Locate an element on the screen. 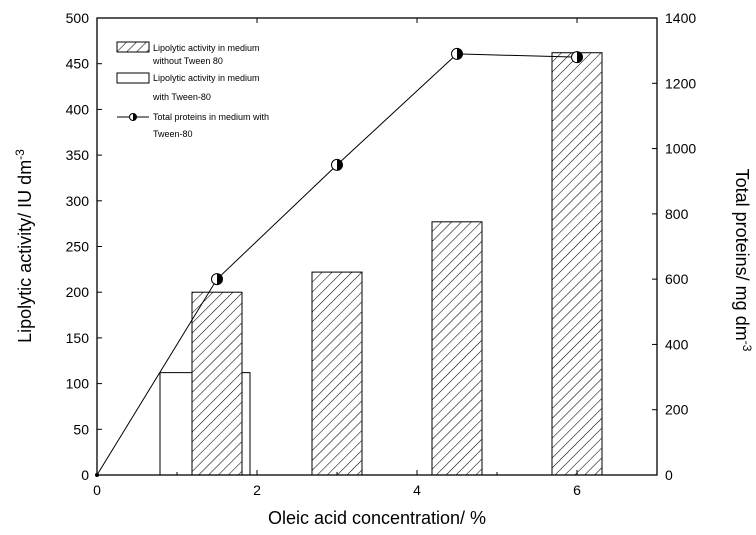  y2-tick-label-1: 200 is located at coordinates (677, 410).